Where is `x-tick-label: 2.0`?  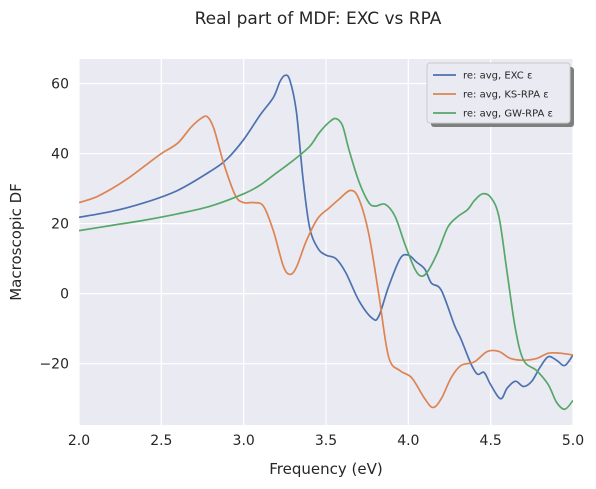
x-tick-label: 2.0 is located at coordinates (79, 441).